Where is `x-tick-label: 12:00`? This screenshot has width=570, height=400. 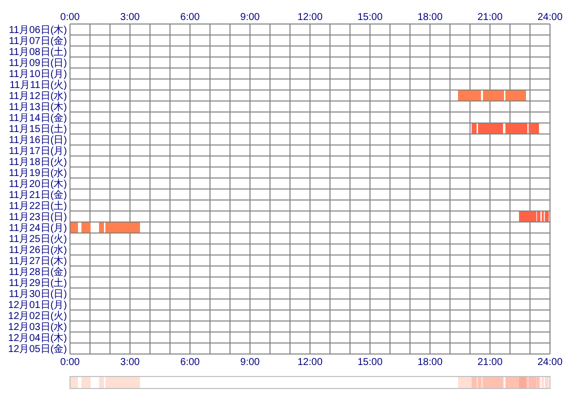
x-tick-label: 12:00 is located at coordinates (310, 362).